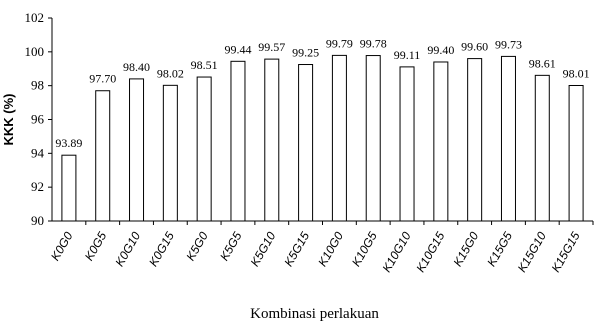 This screenshot has width=595, height=326. Describe the element at coordinates (532, 251) in the screenshot. I see `category-label: K15G10` at that location.